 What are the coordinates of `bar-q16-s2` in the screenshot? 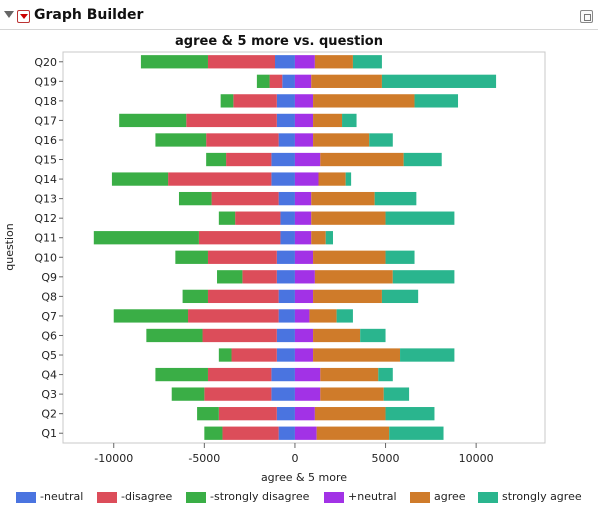 It's located at (181, 140).